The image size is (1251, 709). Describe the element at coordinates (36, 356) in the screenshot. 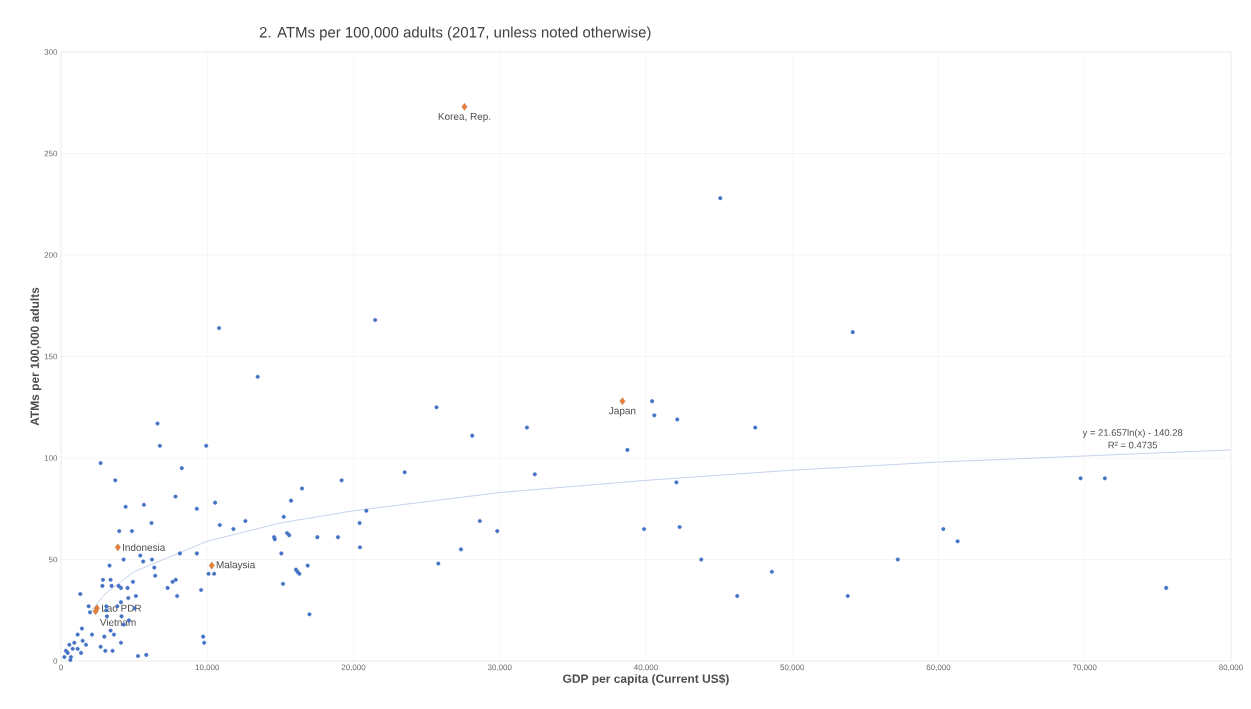

I see `y-axis-title: ATMs per 100,000 adults` at that location.